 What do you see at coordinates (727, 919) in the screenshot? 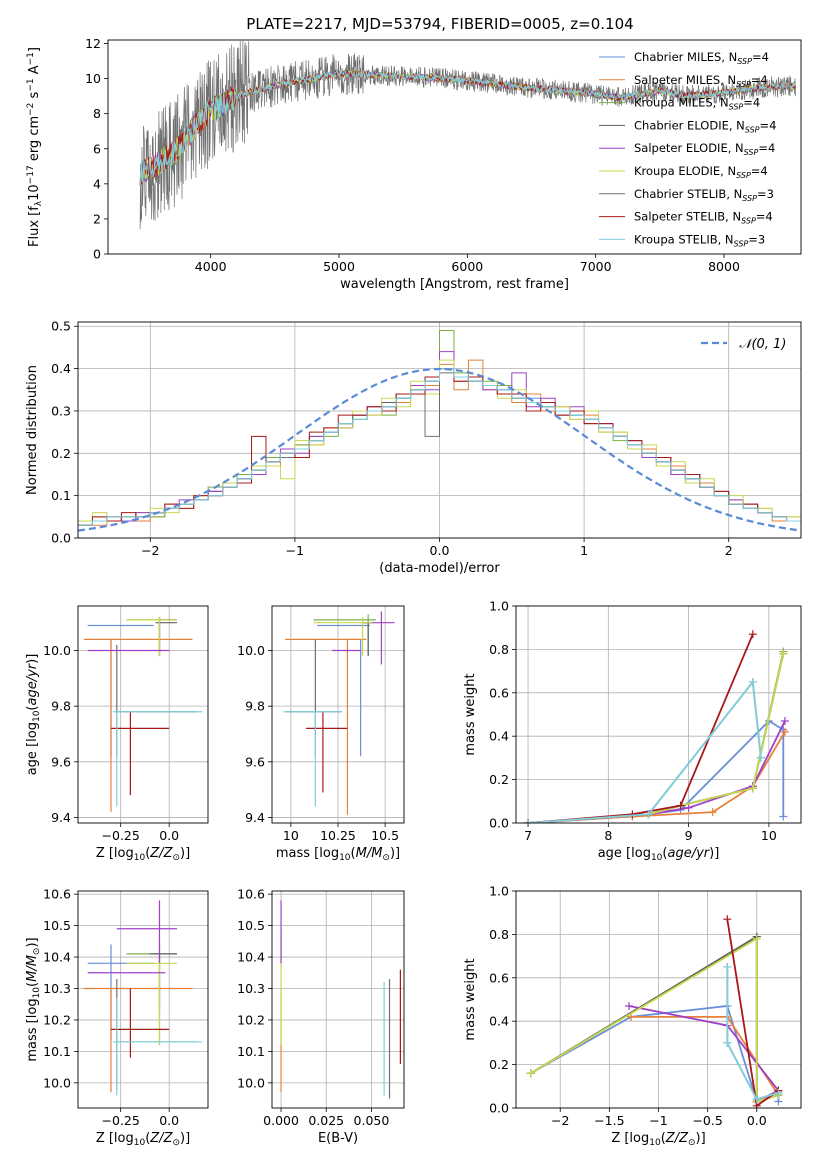
I see `weight-marker-salpeter-stelib` at bounding box center [727, 919].